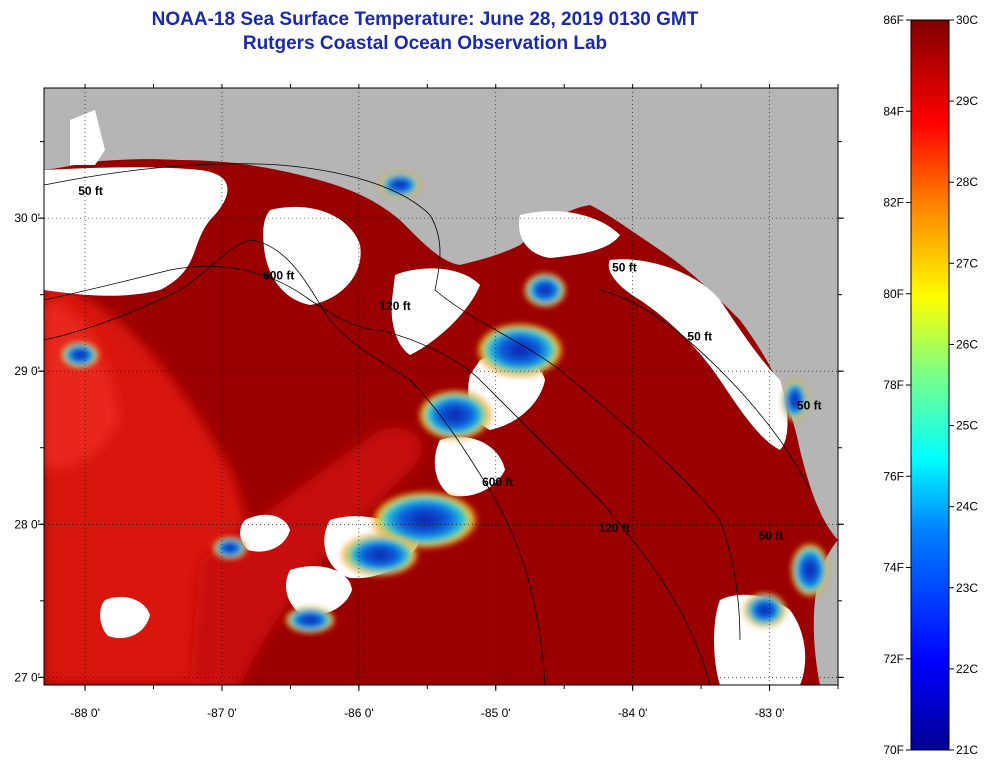 The width and height of the screenshot is (992, 770). I want to click on cloud-west-shelf, so click(136, 231).